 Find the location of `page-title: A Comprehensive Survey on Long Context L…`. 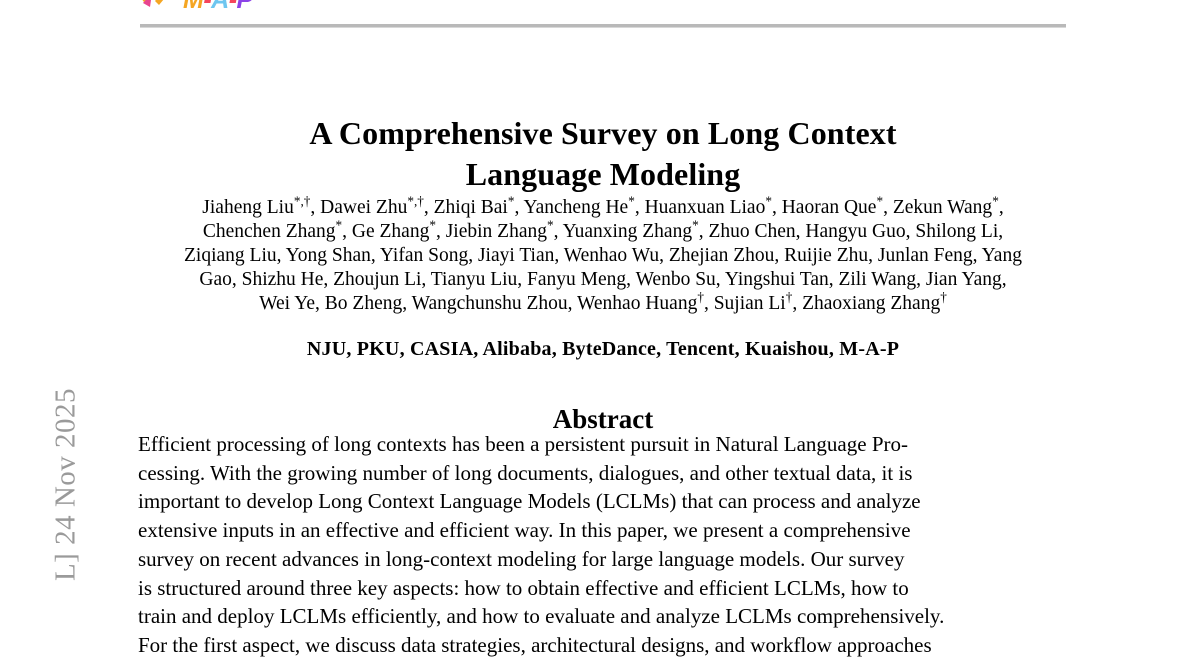

page-title: A Comprehensive Survey on Long Context L… is located at coordinates (603, 154).